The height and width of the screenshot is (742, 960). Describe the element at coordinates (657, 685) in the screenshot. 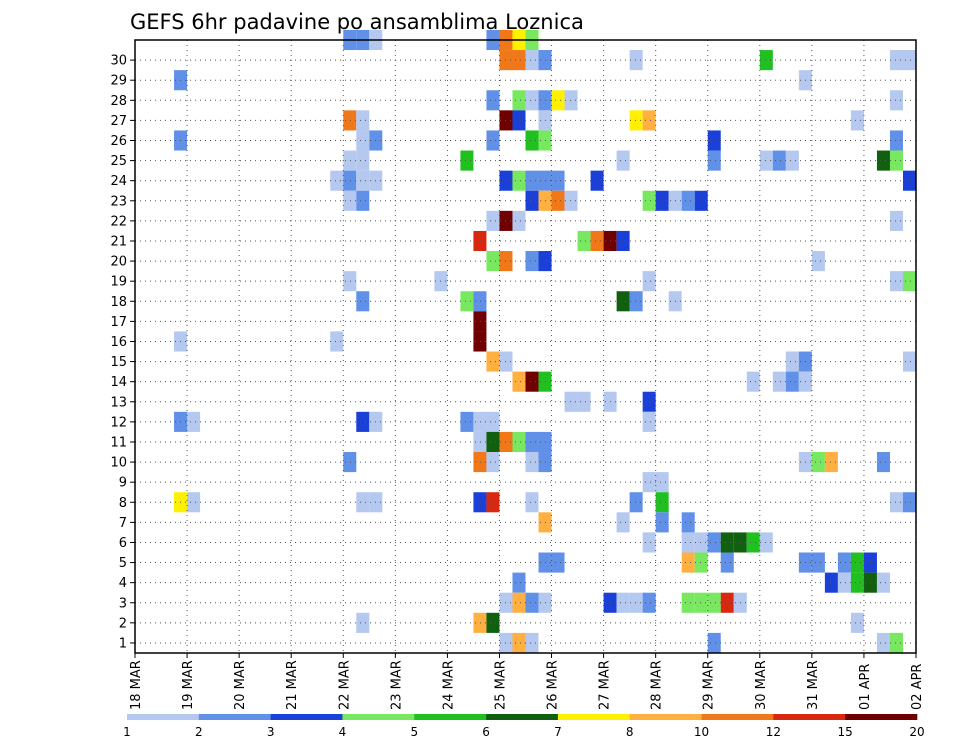

I see `x-tick-label-10: 28 MAR` at that location.